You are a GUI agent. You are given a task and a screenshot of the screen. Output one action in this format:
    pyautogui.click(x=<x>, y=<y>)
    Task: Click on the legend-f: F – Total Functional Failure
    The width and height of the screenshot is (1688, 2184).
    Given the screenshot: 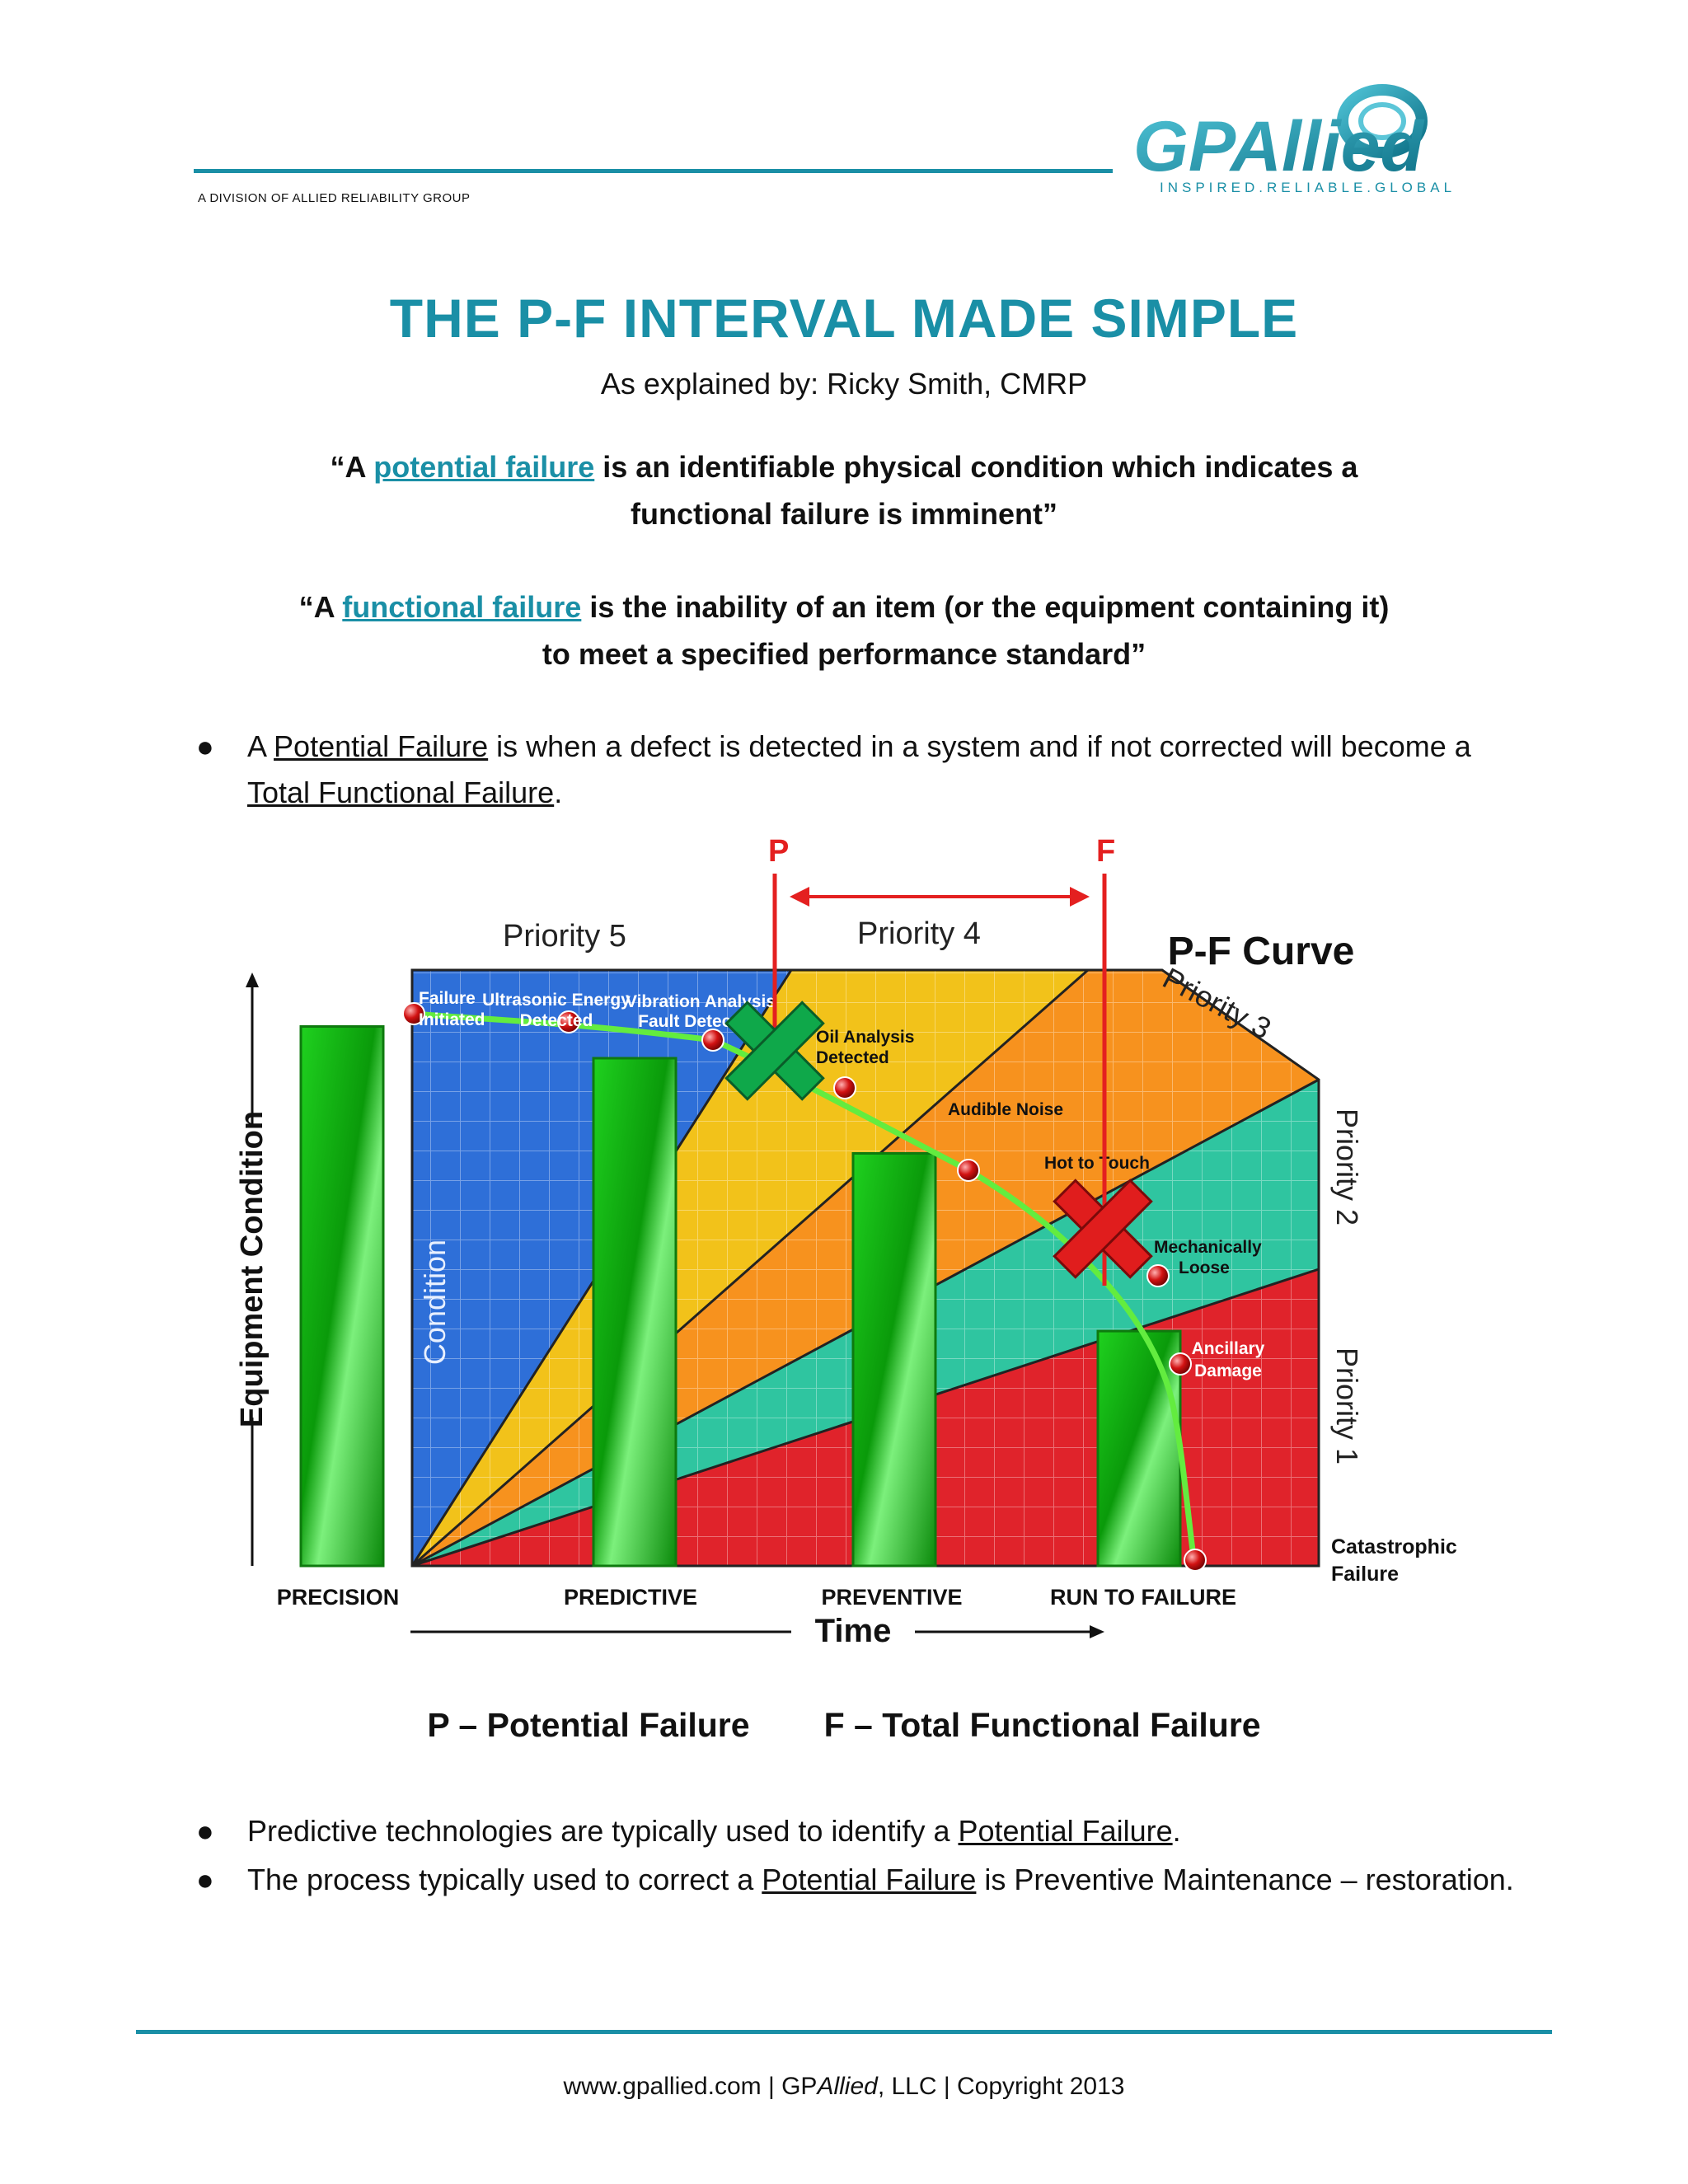 What is the action you would take?
    pyautogui.click(x=1042, y=1725)
    